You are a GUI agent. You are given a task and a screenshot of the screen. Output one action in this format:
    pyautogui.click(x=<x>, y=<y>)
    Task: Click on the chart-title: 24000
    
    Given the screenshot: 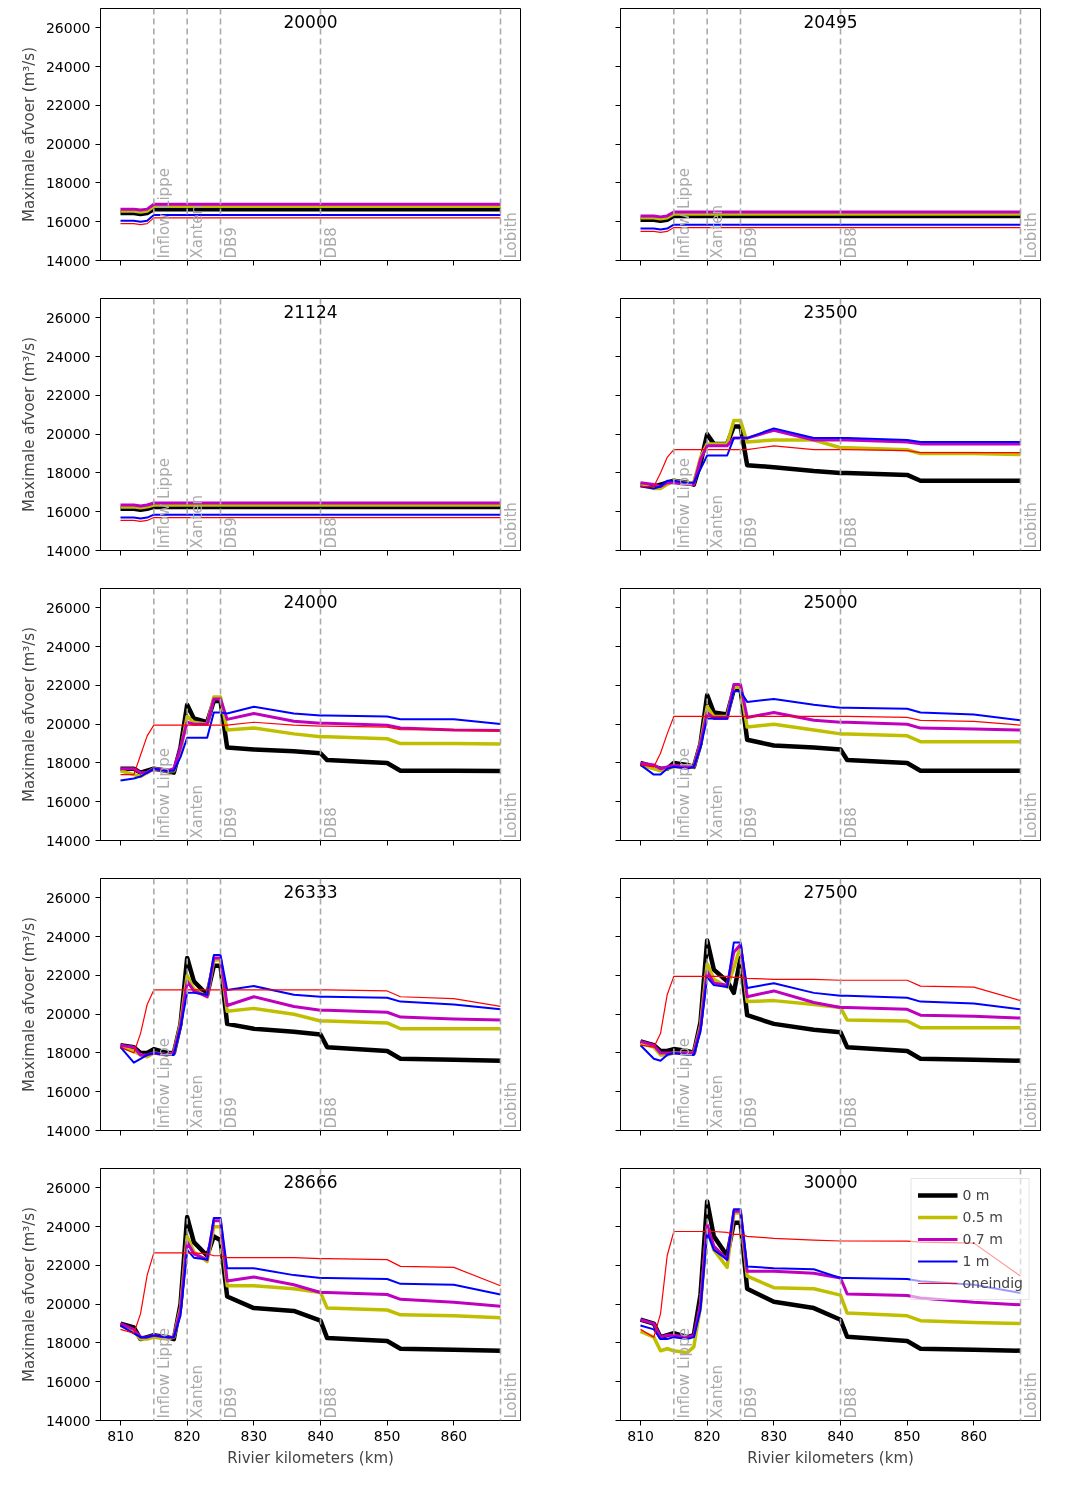 What is the action you would take?
    pyautogui.click(x=310, y=601)
    